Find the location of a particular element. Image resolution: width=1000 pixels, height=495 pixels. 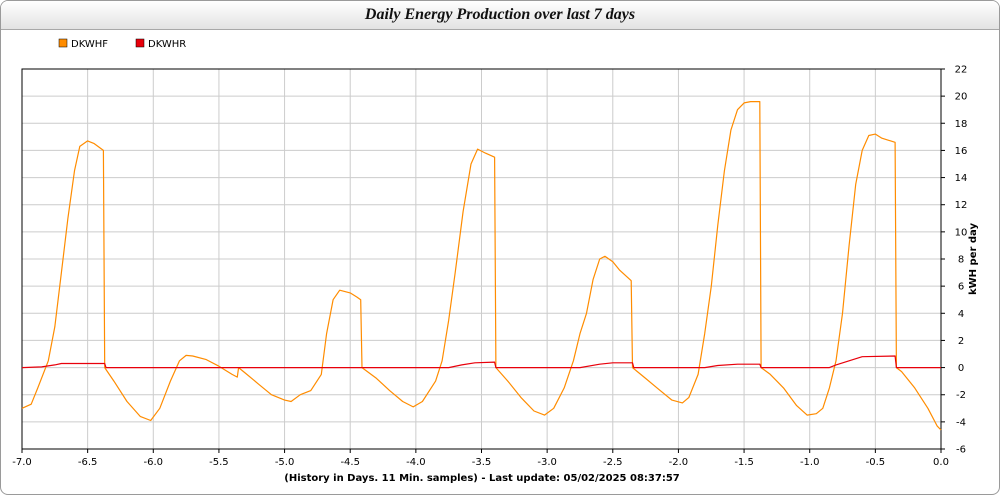

y-tick-label: 18 is located at coordinates (961, 124).